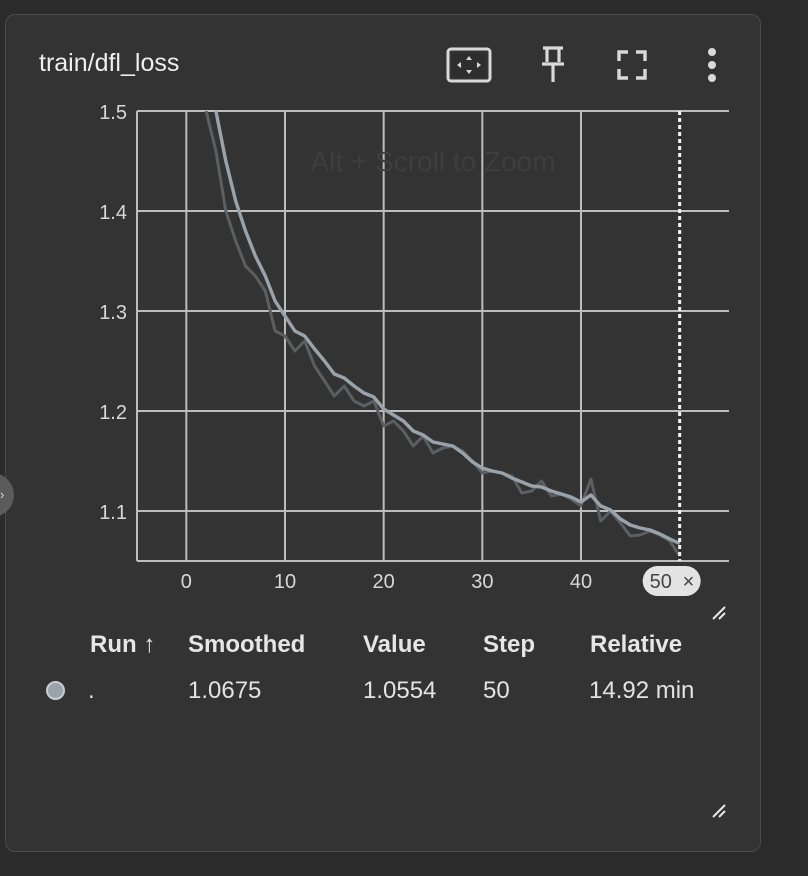  Describe the element at coordinates (689, 582) in the screenshot. I see `close-icon: ×` at that location.